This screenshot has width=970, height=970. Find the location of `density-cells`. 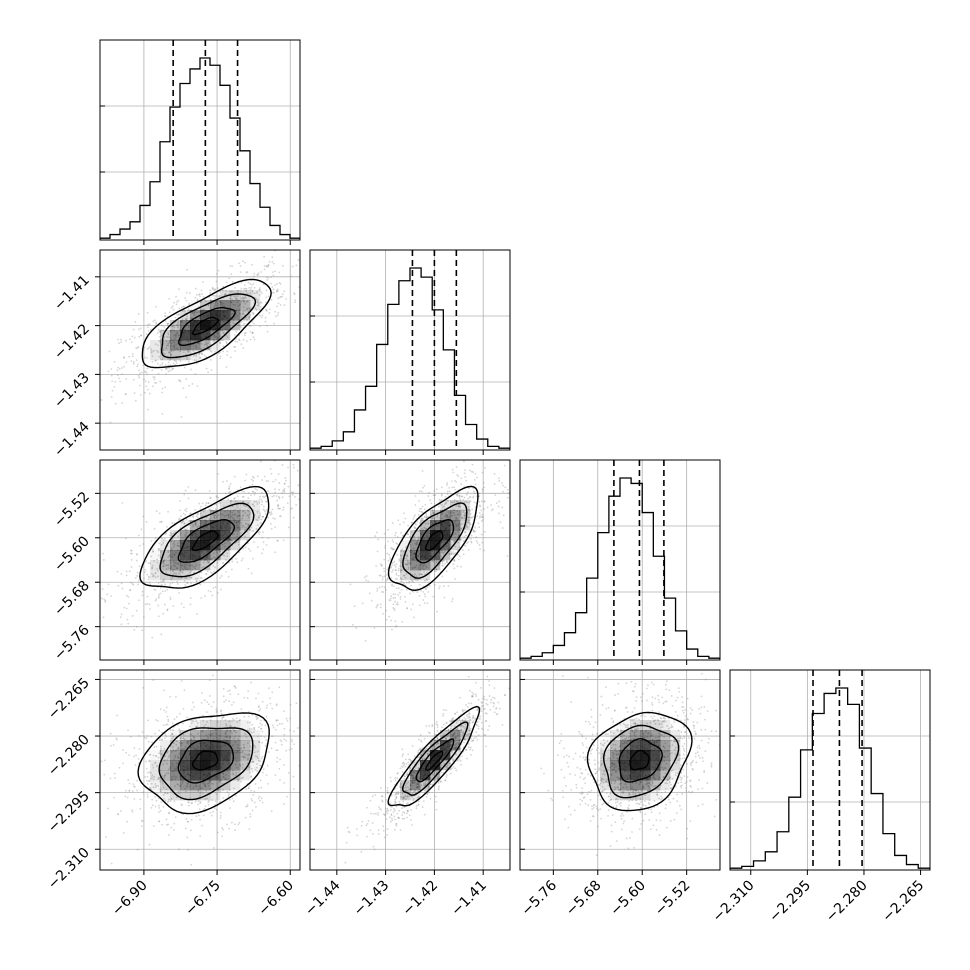

density-cells is located at coordinates (435, 540).